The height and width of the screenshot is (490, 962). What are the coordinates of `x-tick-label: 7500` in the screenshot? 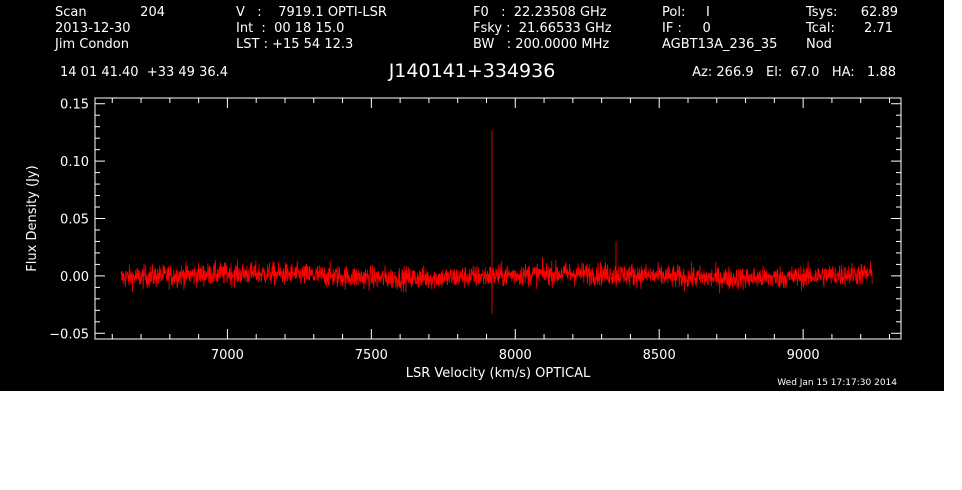 It's located at (371, 355).